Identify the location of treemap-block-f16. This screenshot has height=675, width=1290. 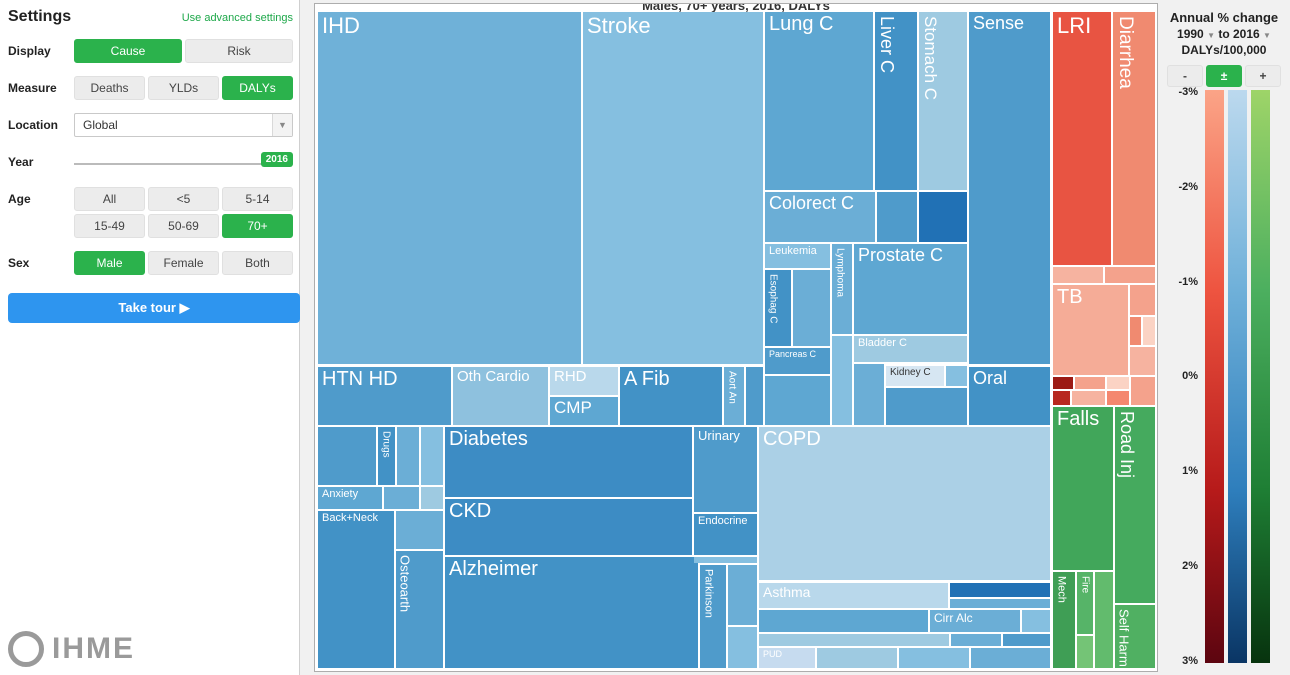
(811, 308).